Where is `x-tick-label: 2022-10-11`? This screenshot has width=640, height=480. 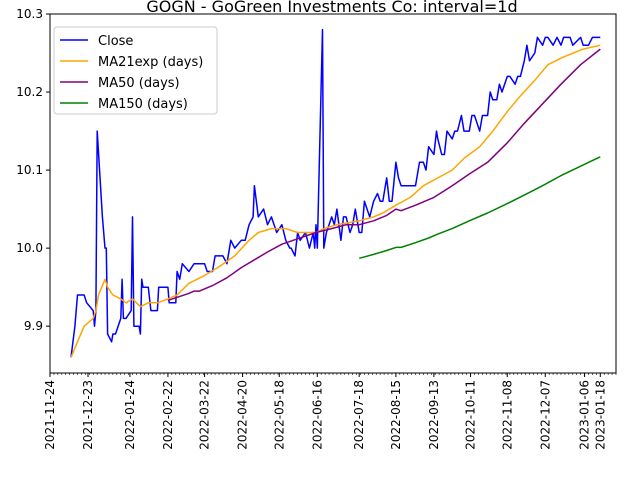 x-tick-label: 2022-10-11 is located at coordinates (471, 415).